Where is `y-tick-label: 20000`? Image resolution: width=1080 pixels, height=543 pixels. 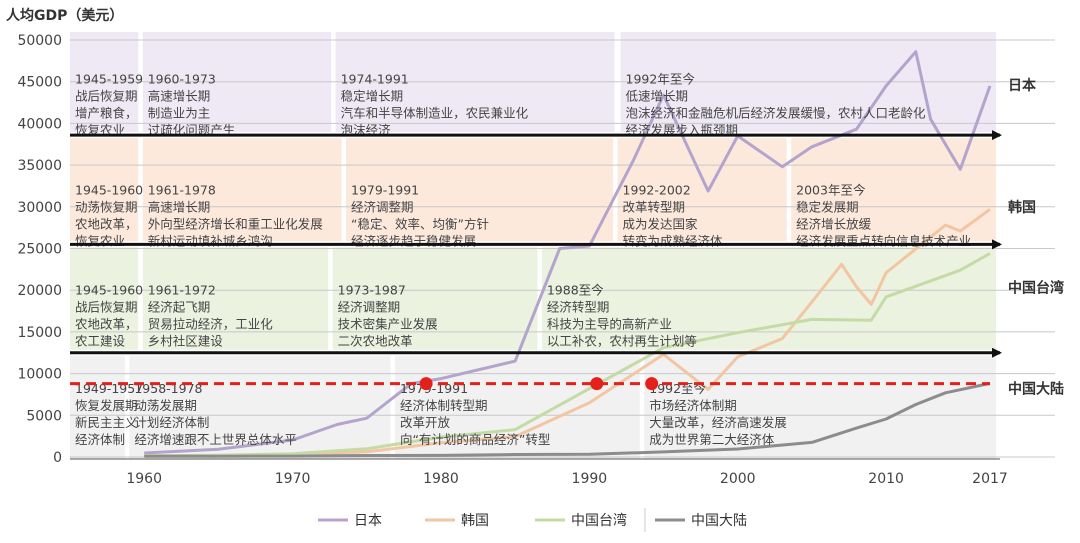
y-tick-label: 20000 is located at coordinates (39, 291).